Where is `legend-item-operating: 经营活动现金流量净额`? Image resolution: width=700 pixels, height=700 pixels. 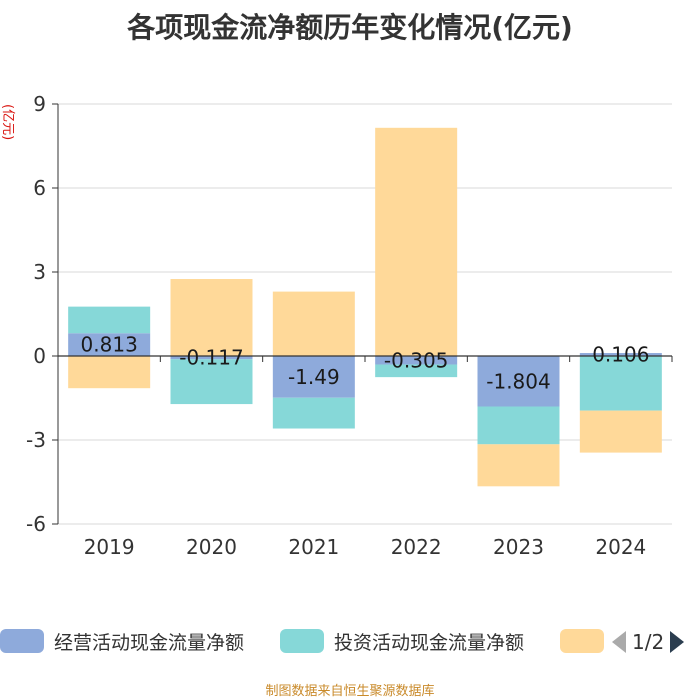
legend-item-operating: 经营活动现金流量净额 is located at coordinates (122, 641).